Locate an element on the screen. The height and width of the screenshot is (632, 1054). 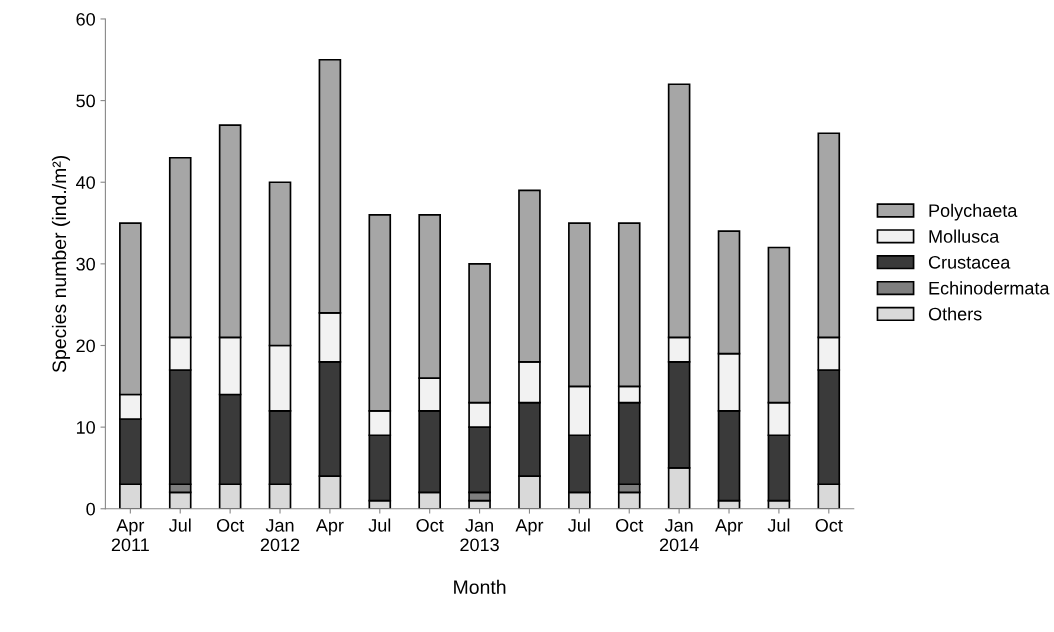
y-tick-label: 10 is located at coordinates (85, 427).